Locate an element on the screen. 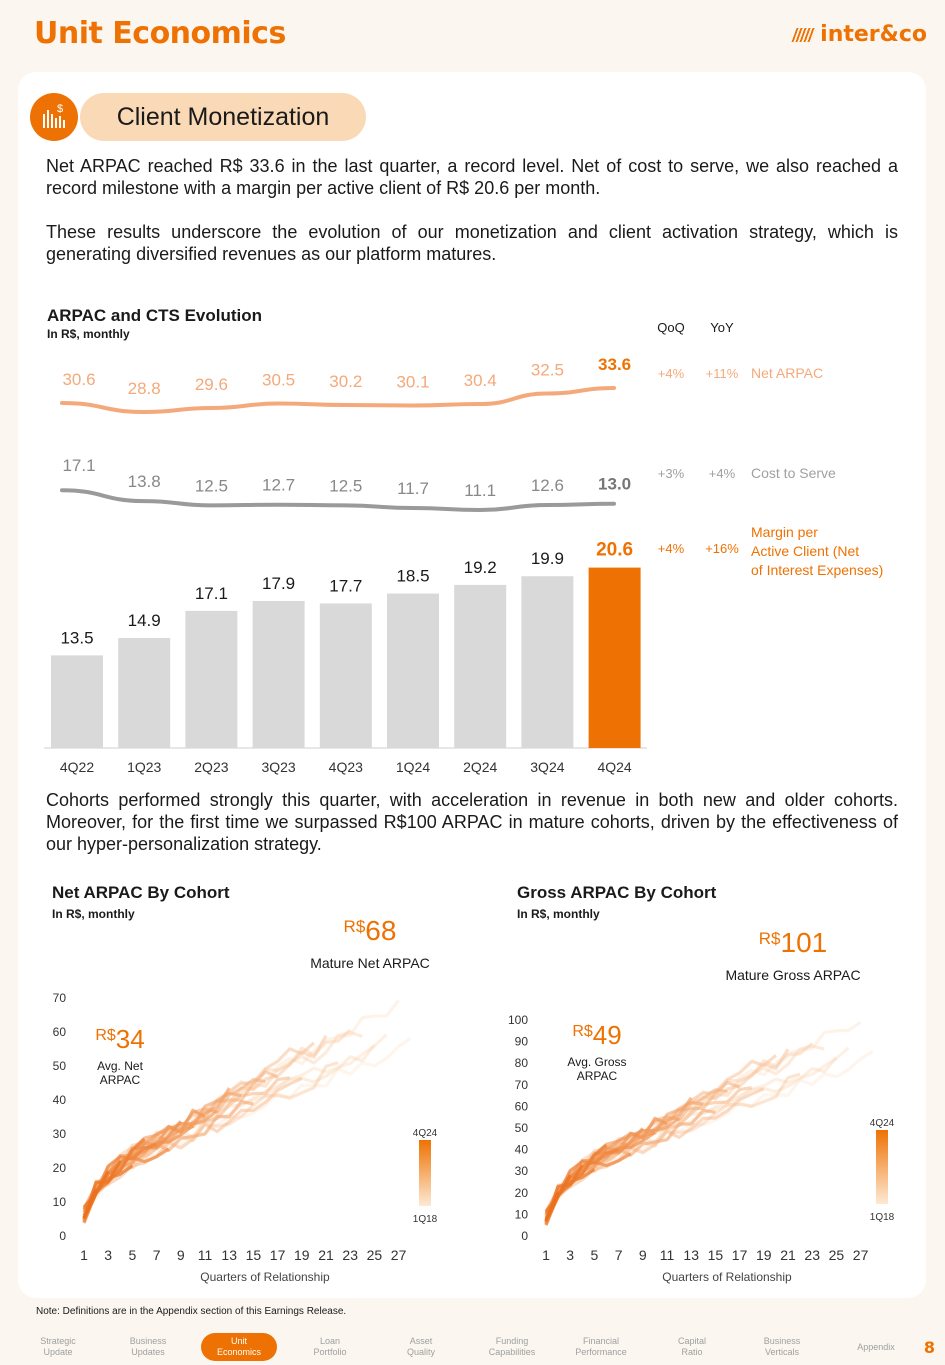  nav-tab-funding-capabilities: Funding Capabilities is located at coordinates (512, 1347).